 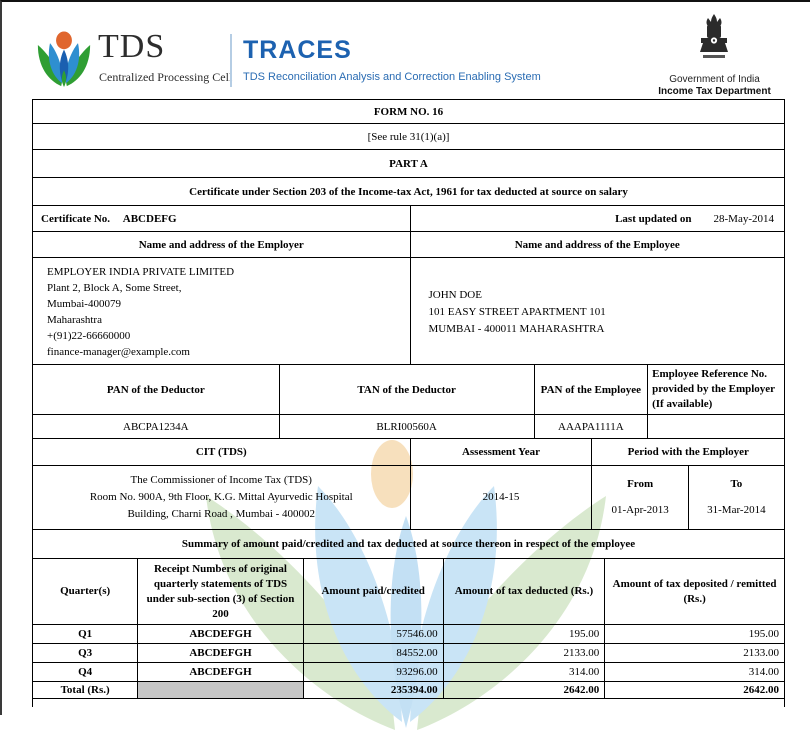 What do you see at coordinates (597, 244) in the screenshot?
I see `employee-header: Name and address of the Employee` at bounding box center [597, 244].